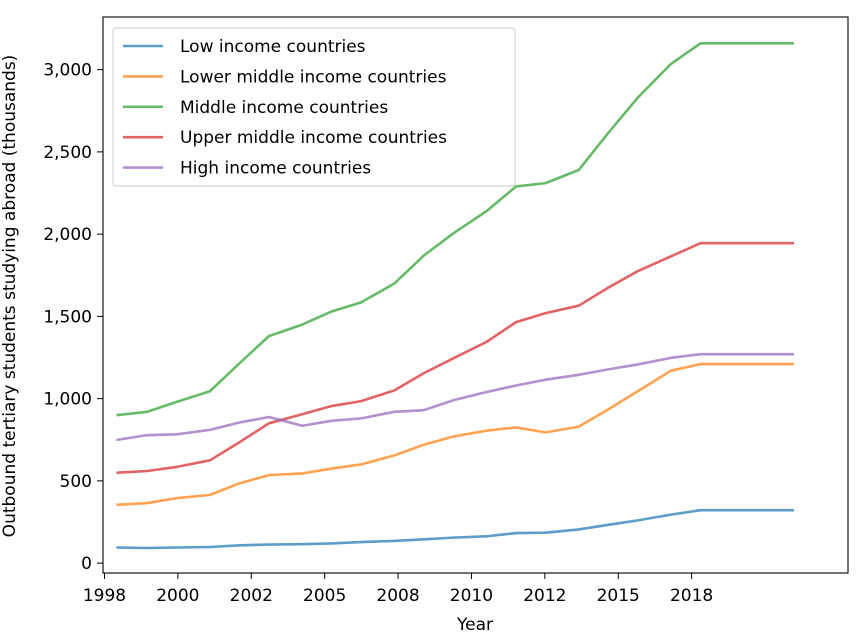  Describe the element at coordinates (618, 596) in the screenshot. I see `x-tick-label: 2015` at that location.